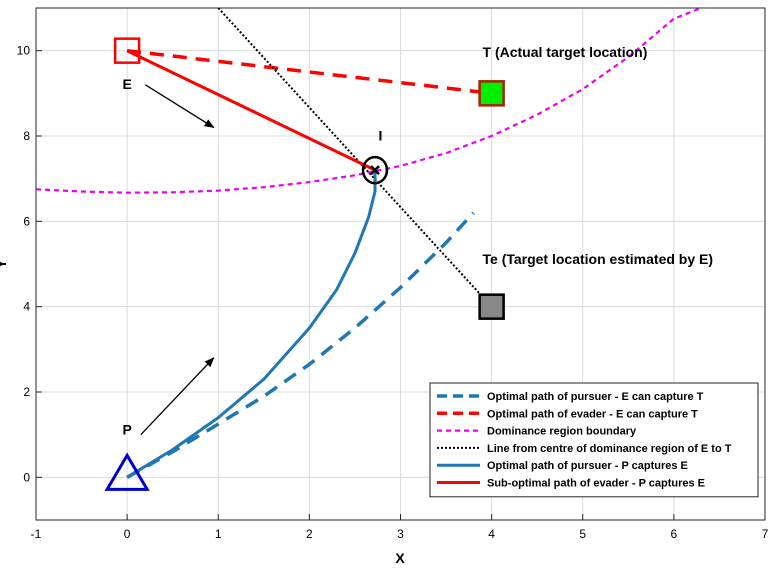  Describe the element at coordinates (24, 51) in the screenshot. I see `y-tick-label: 10` at that location.